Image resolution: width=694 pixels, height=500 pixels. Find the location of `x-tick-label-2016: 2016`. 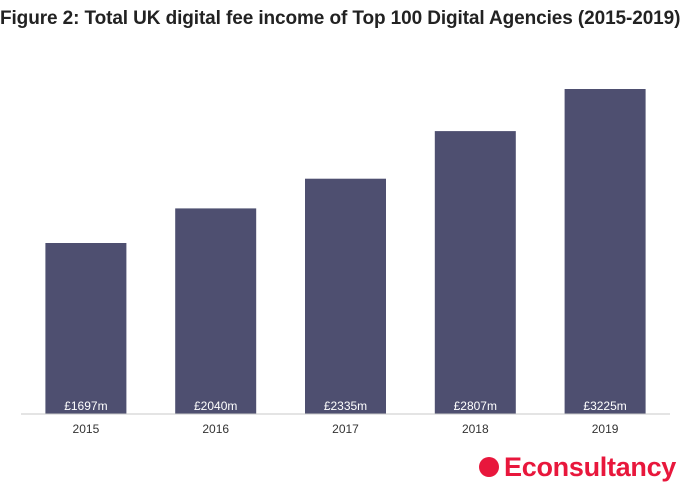

x-tick-label-2016: 2016 is located at coordinates (215, 429).